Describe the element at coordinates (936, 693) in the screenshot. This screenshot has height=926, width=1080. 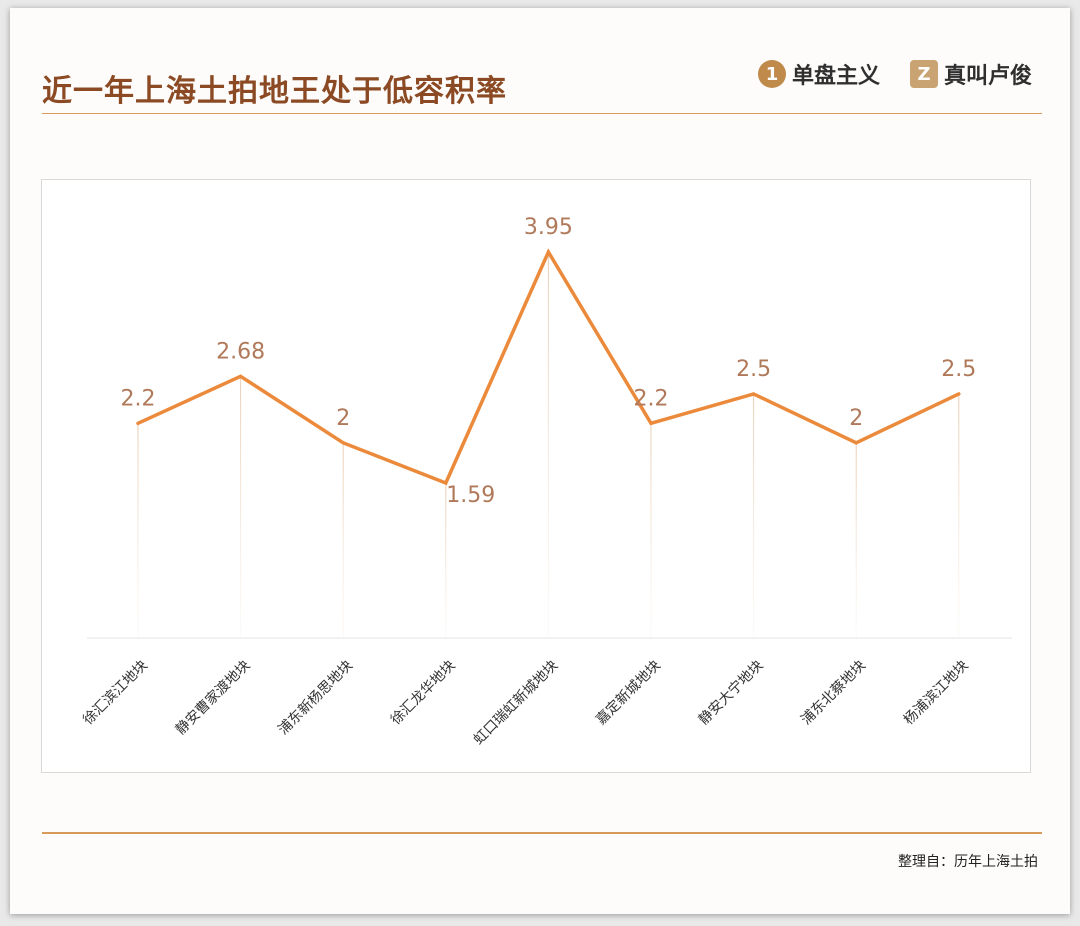
I see `x-tick-label: 杨浦滨江地块` at that location.